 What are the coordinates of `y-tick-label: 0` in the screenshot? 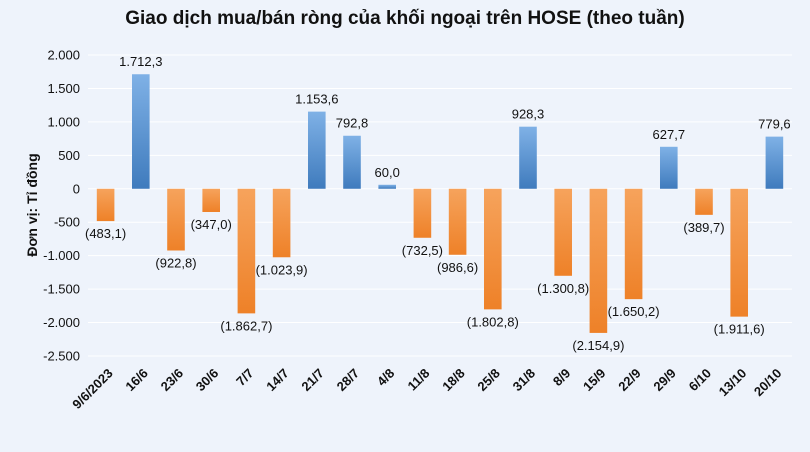 It's located at (76, 188).